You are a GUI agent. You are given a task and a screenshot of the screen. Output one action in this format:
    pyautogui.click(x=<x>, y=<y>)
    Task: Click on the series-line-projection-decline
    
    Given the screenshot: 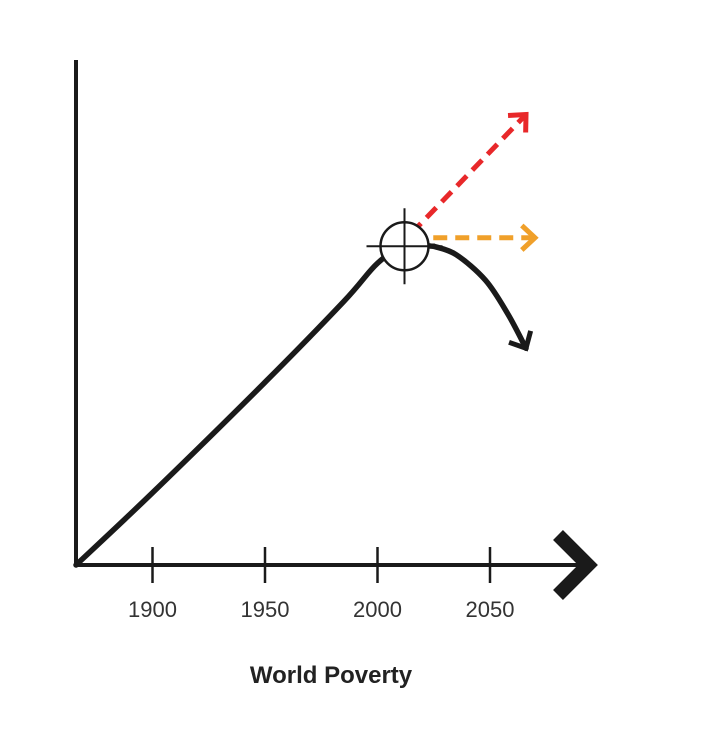 What is the action you would take?
    pyautogui.click(x=480, y=297)
    